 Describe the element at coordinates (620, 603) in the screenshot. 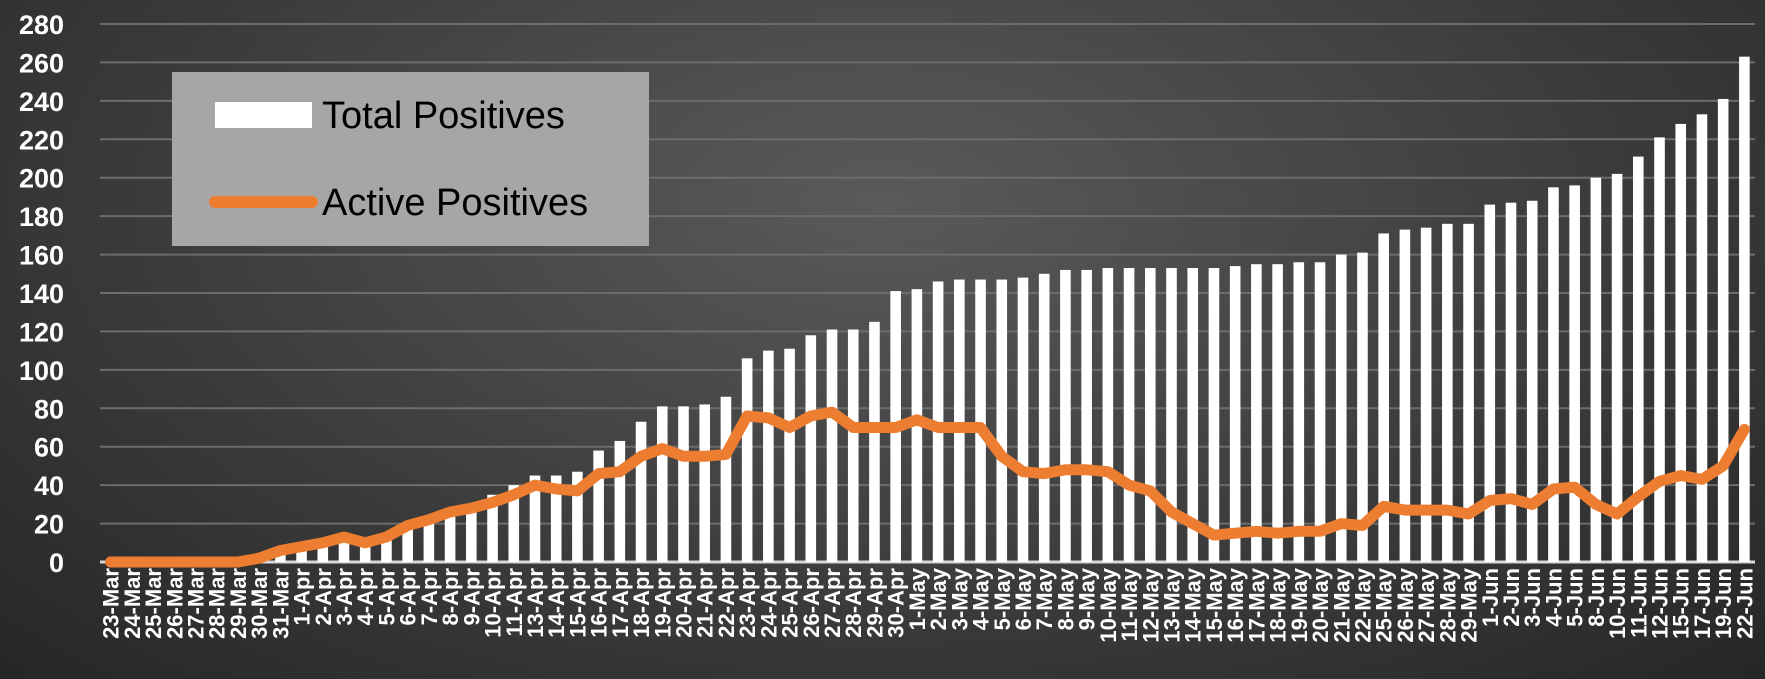

I see `x-tick-label: 17-Apr` at that location.